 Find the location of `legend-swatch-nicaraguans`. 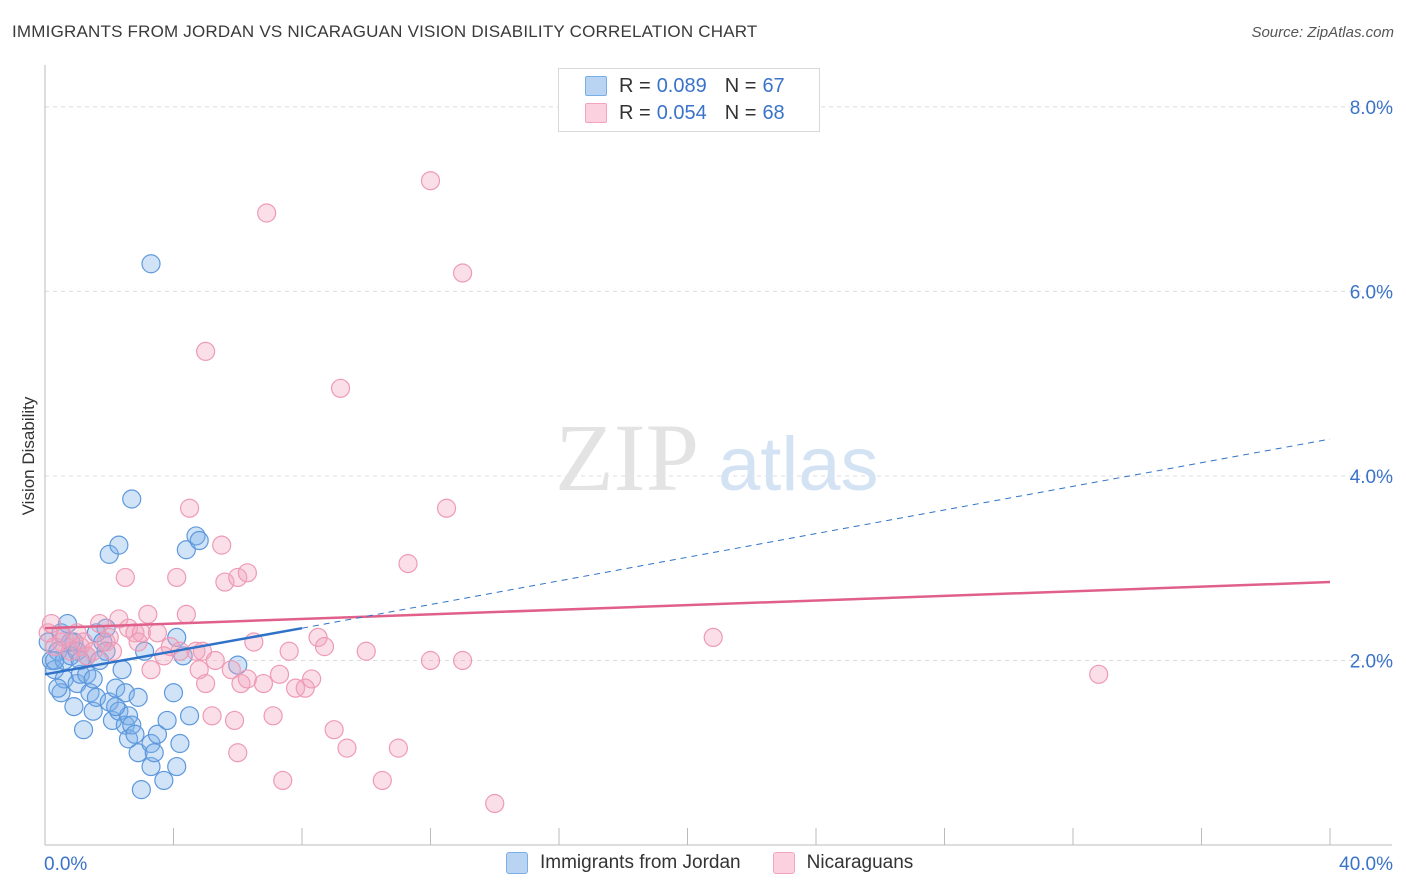

legend-swatch-nicaraguans is located at coordinates (596, 113).